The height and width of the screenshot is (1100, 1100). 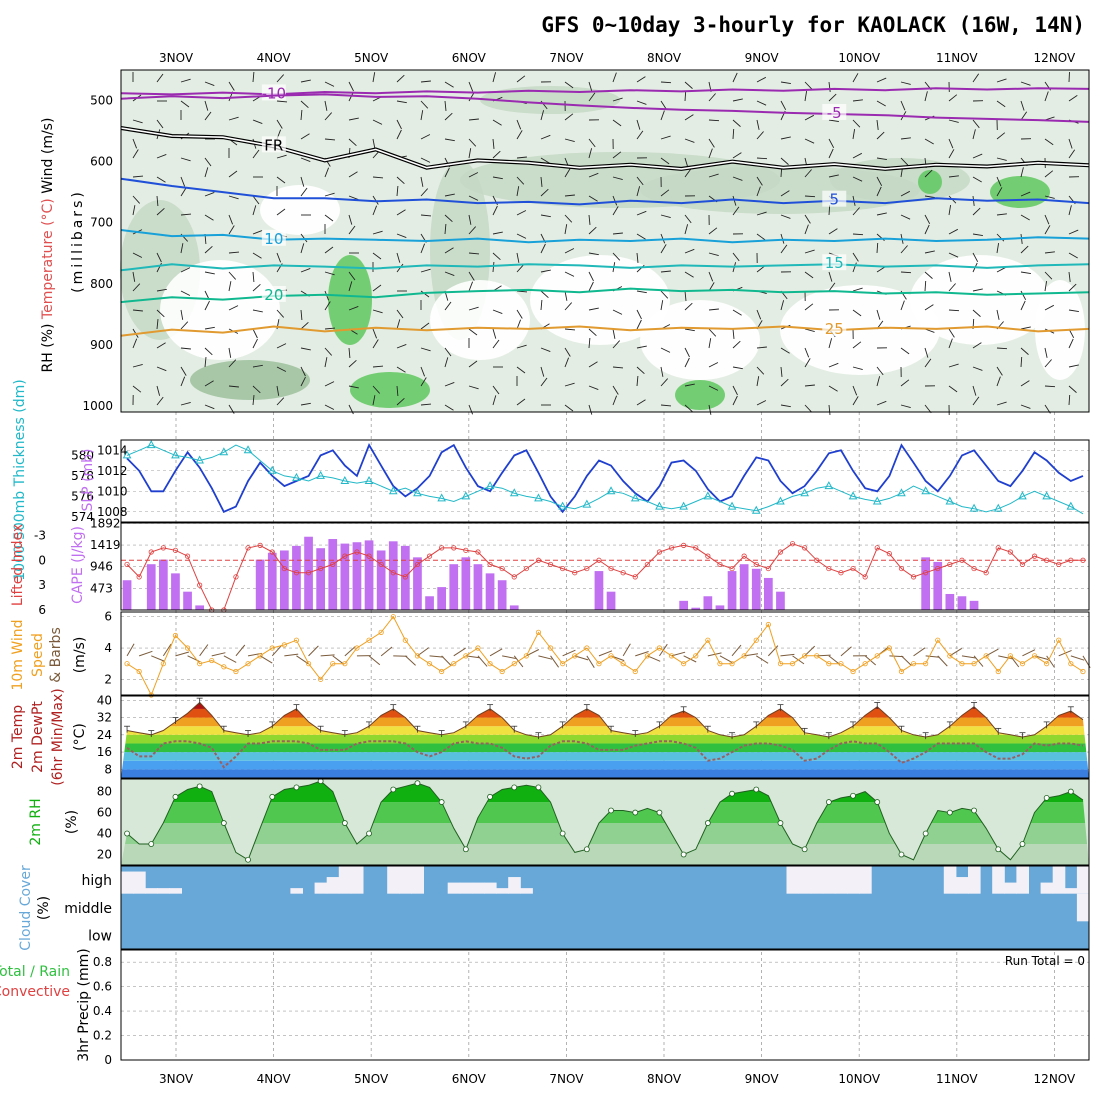 I want to click on contour-label: 10, so click(x=273, y=239).